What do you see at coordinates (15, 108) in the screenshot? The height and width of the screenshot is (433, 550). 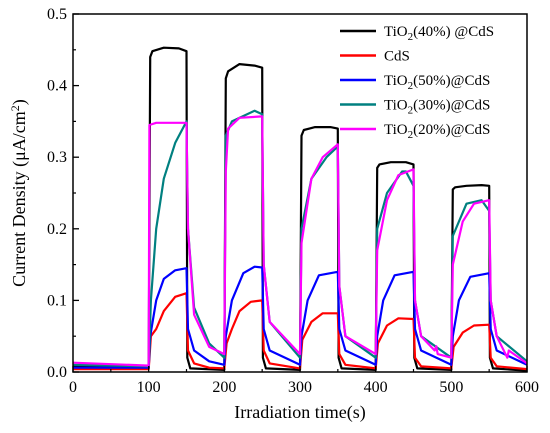 I see `y-axis-title-sup: 2` at bounding box center [15, 108].